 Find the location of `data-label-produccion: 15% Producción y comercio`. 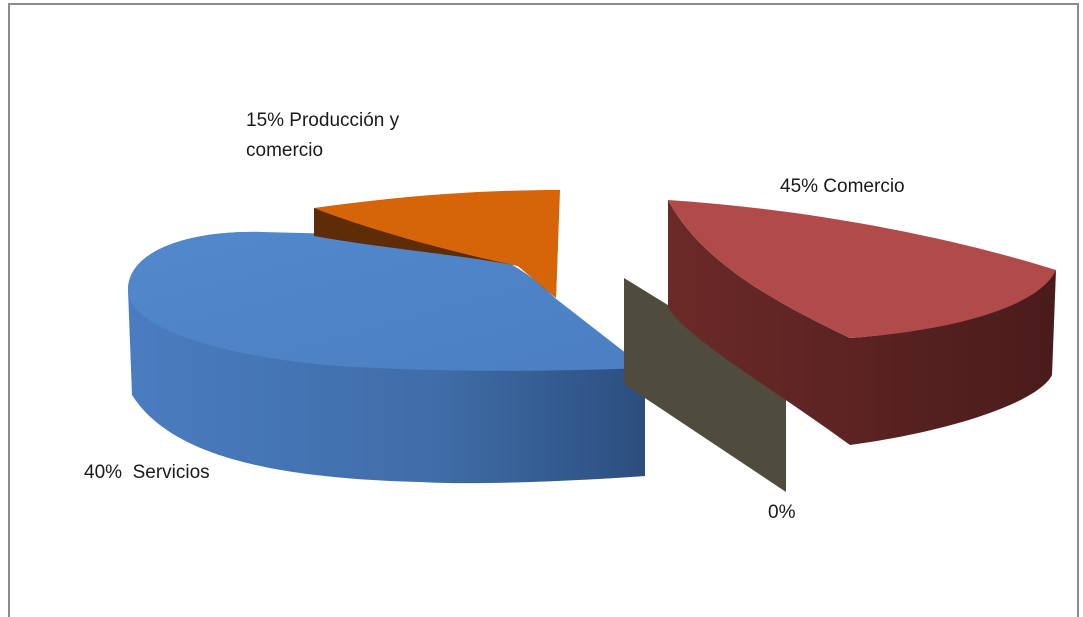

data-label-produccion: 15% Producción y comercio is located at coordinates (323, 135).